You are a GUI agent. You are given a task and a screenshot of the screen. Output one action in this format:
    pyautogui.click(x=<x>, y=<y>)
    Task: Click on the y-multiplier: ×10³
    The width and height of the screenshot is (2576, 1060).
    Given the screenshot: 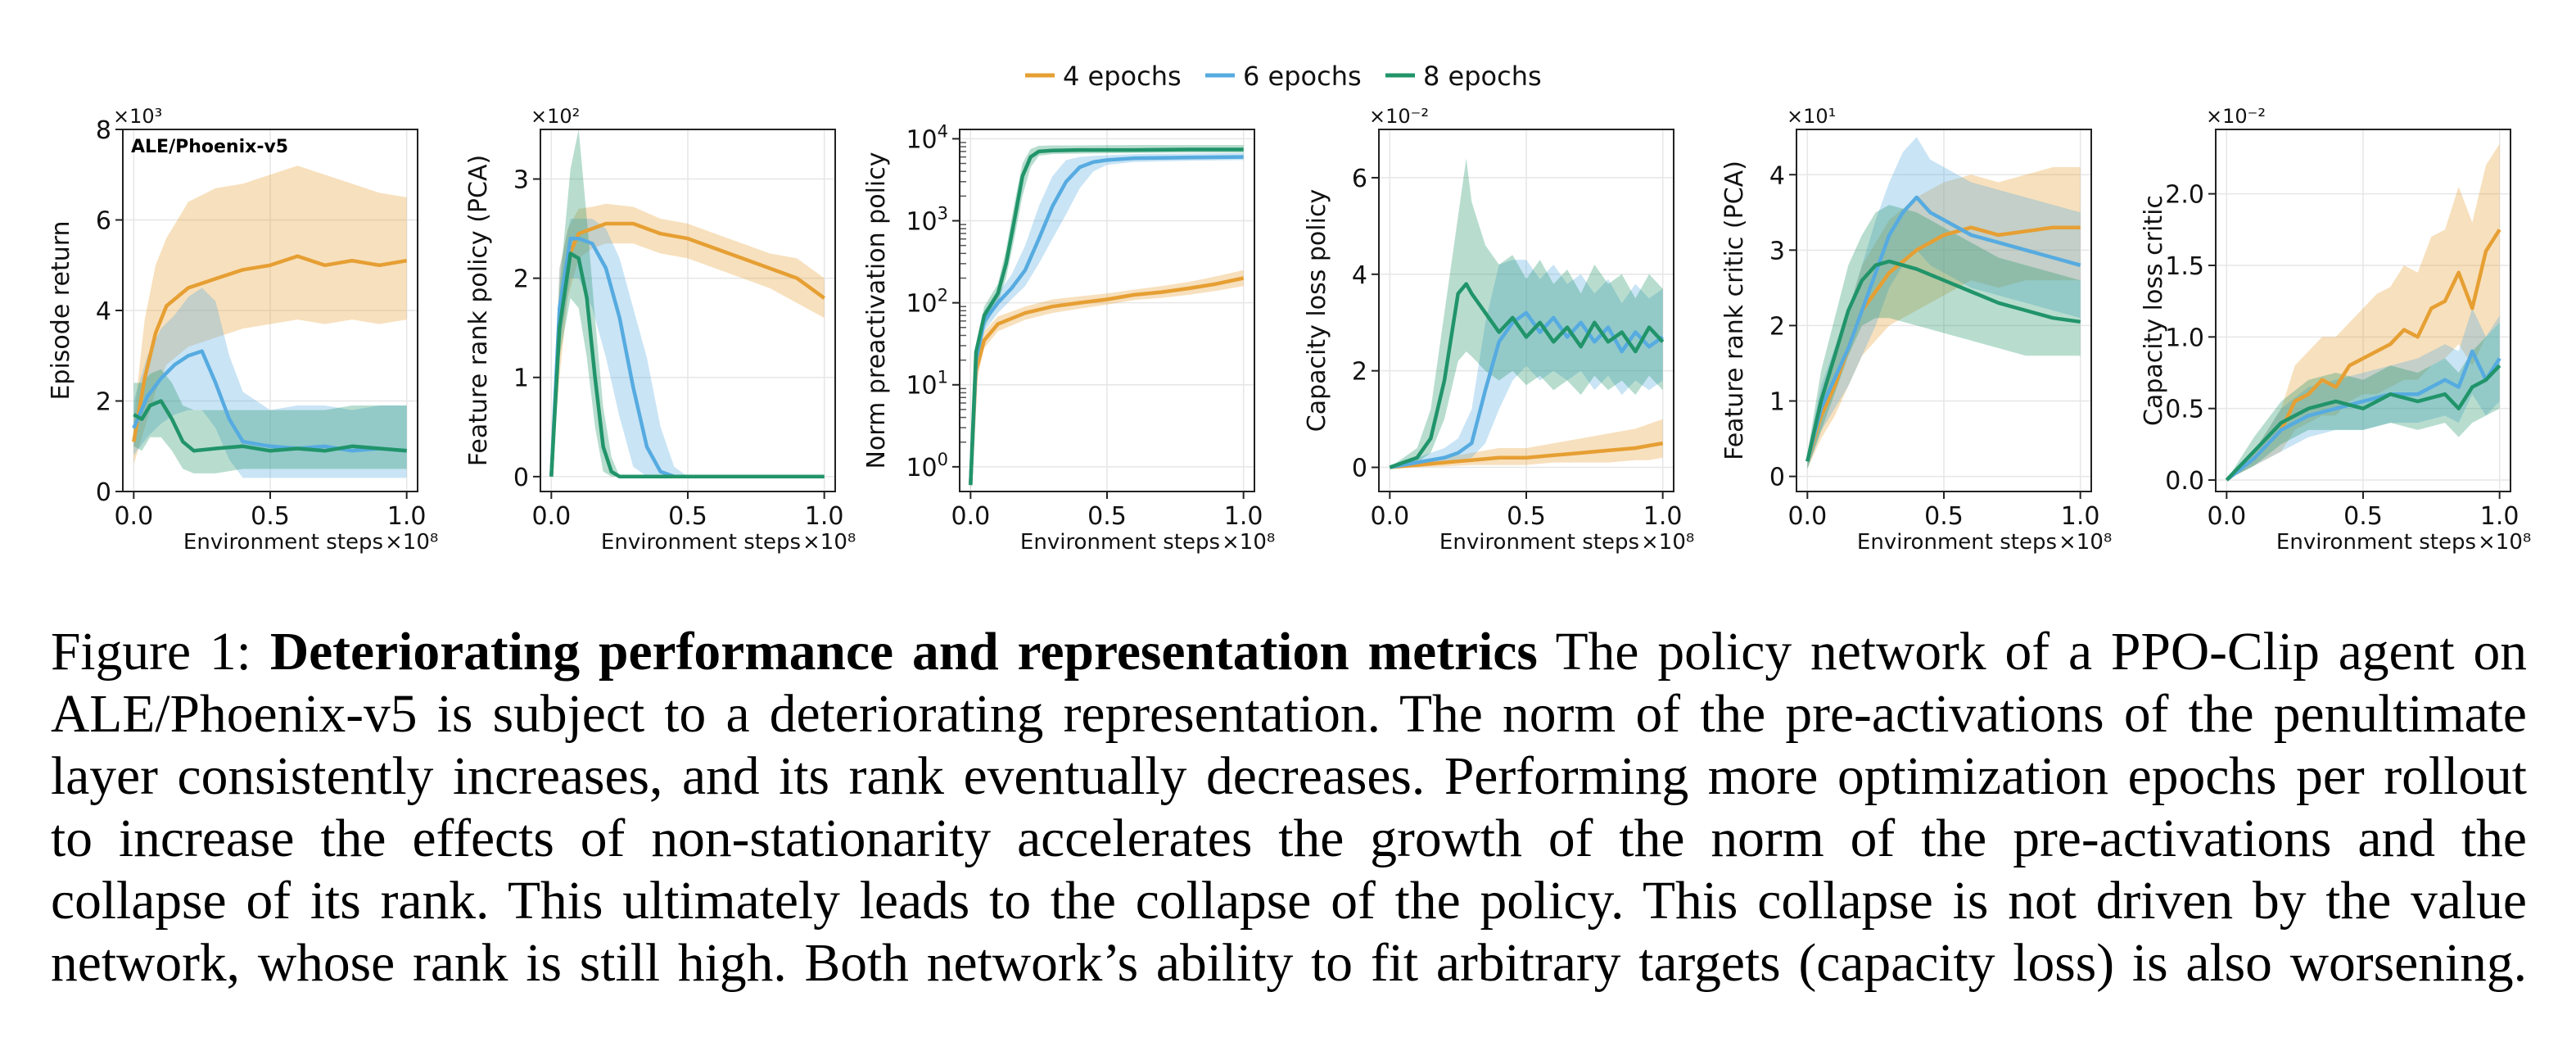 What is the action you would take?
    pyautogui.click(x=137, y=116)
    